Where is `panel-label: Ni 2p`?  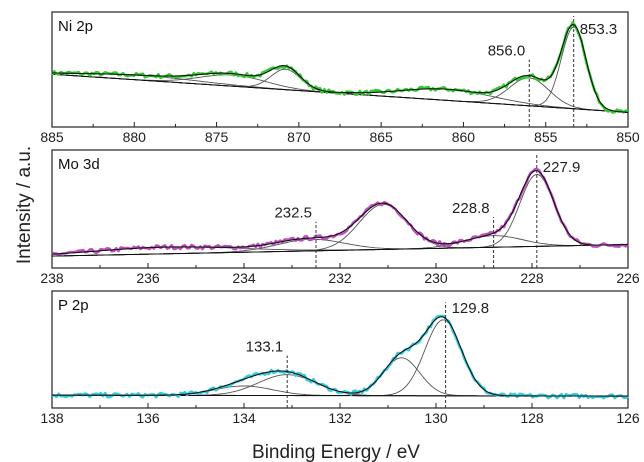 panel-label: Ni 2p is located at coordinates (75, 26).